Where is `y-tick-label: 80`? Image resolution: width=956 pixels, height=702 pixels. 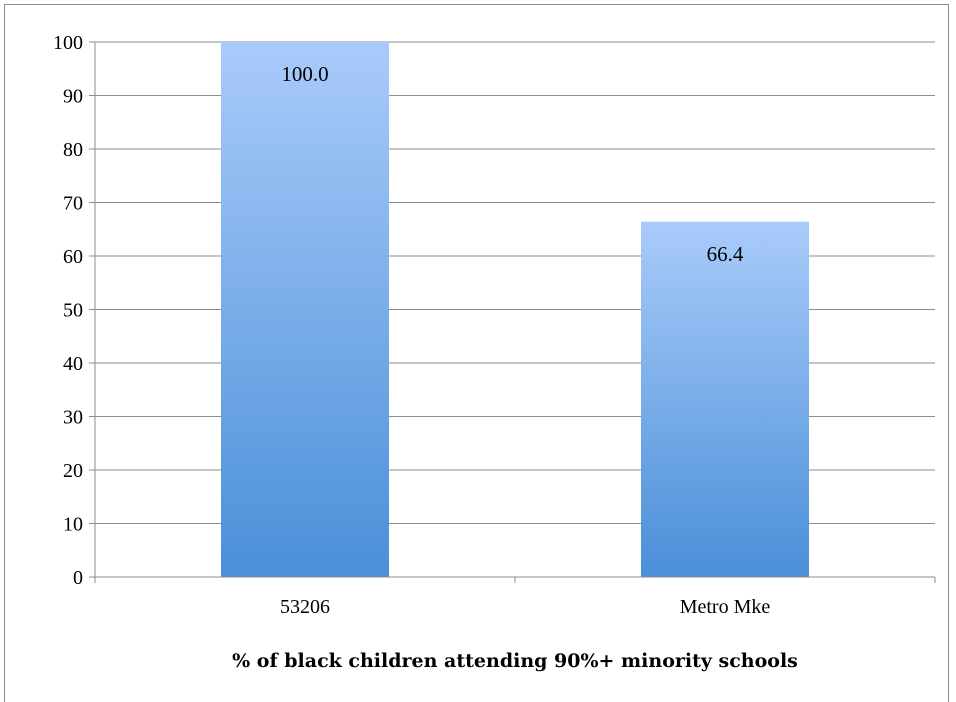 y-tick-label: 80 is located at coordinates (73, 150).